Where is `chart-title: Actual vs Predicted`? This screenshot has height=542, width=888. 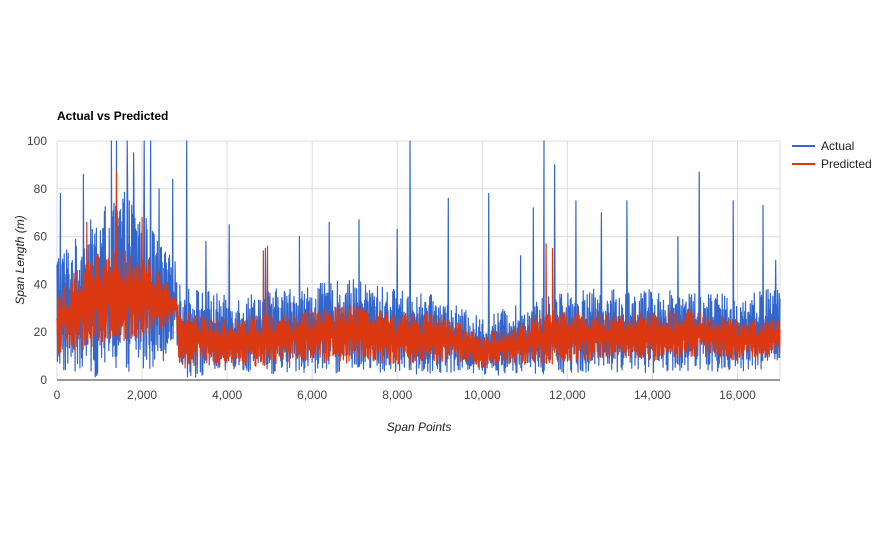 chart-title: Actual vs Predicted is located at coordinates (112, 116).